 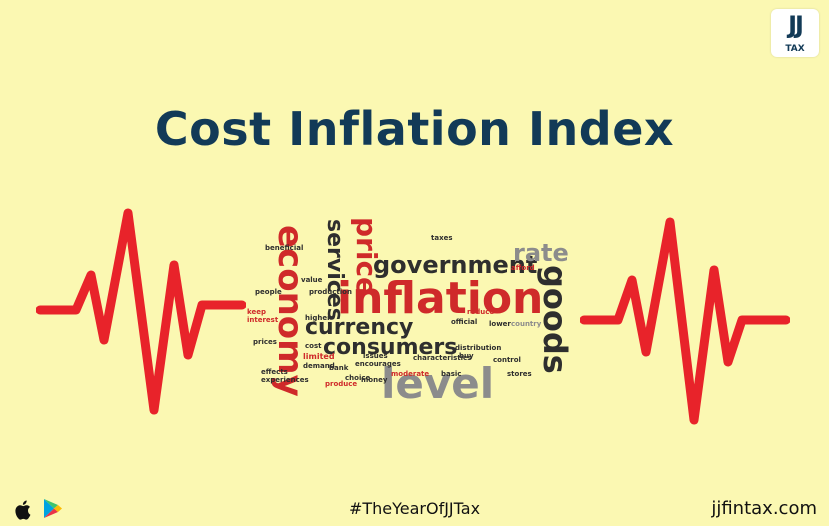 What do you see at coordinates (523, 268) in the screenshot?
I see `cloud-word: afford` at bounding box center [523, 268].